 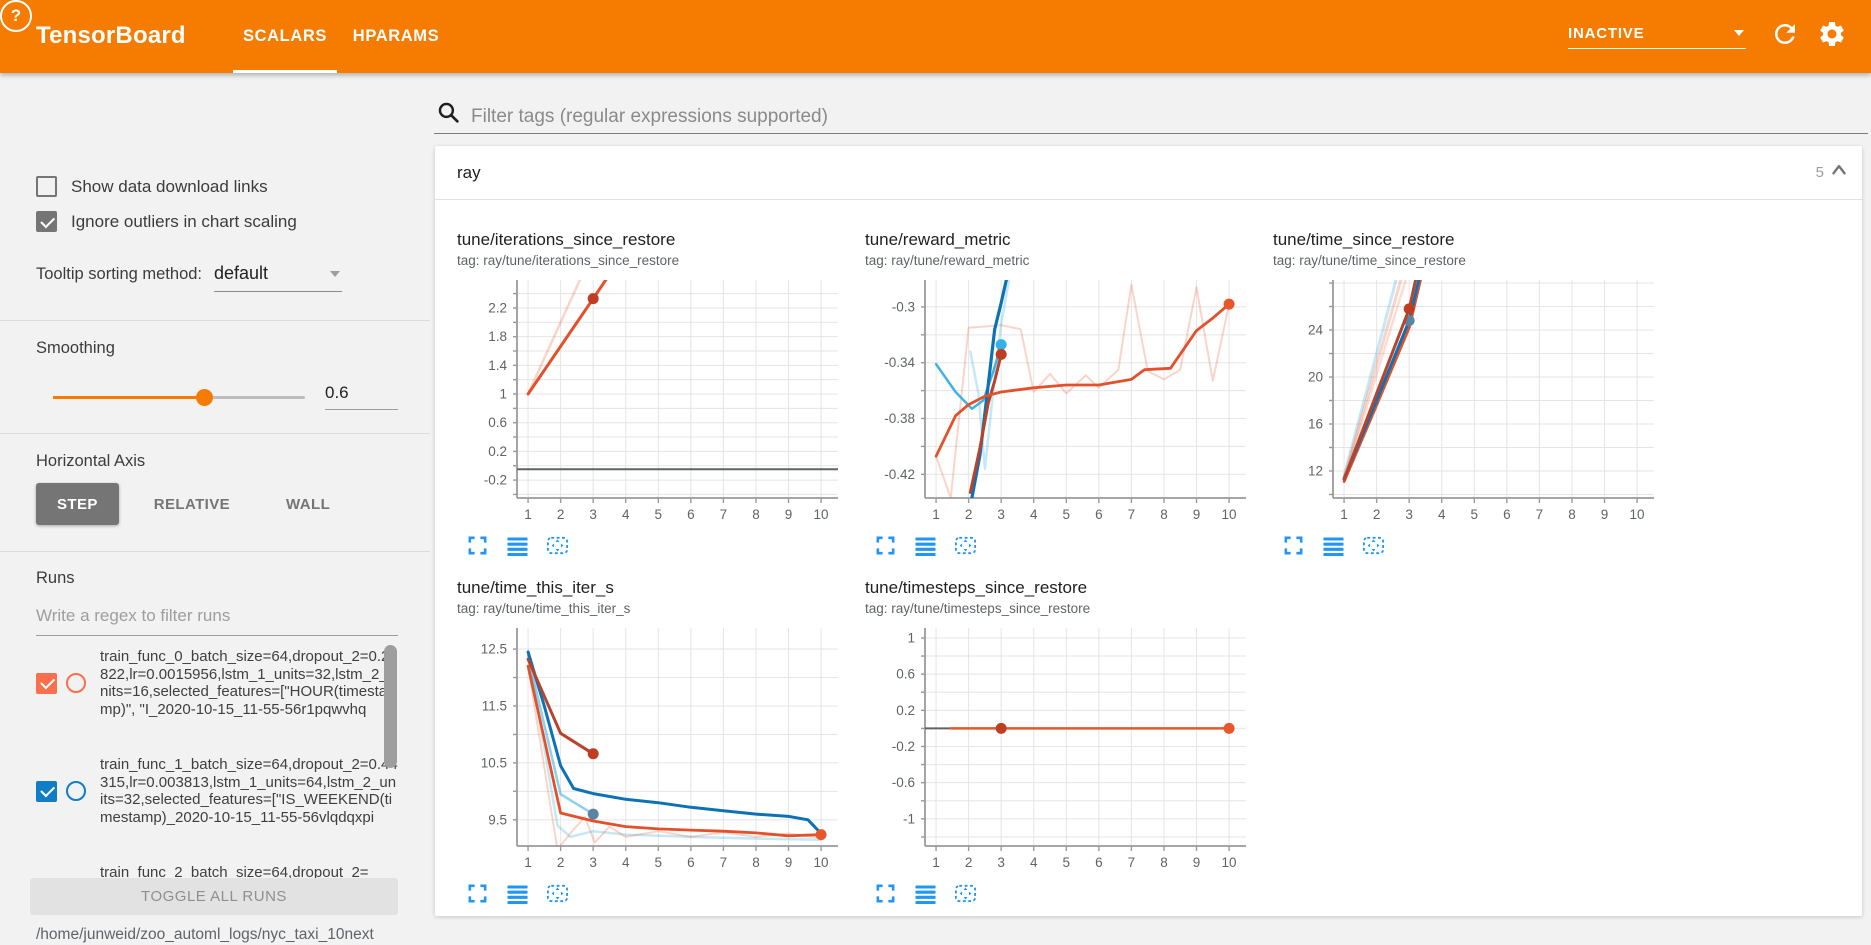 What do you see at coordinates (361, 396) in the screenshot?
I see `smoothing-value-field: 0.6` at bounding box center [361, 396].